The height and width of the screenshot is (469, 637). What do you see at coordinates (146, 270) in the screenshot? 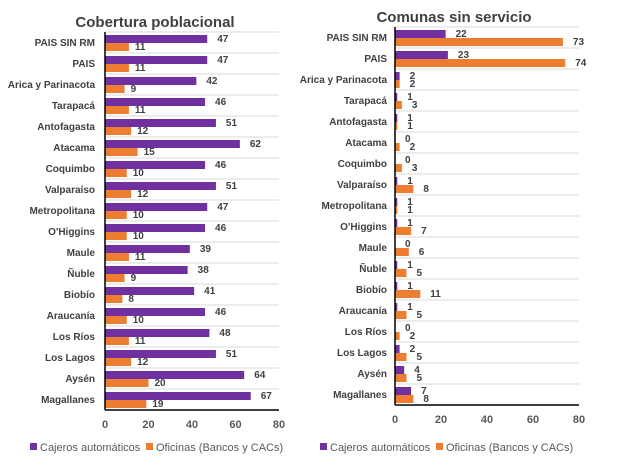
I see `bar-cajeros-nuble` at bounding box center [146, 270].